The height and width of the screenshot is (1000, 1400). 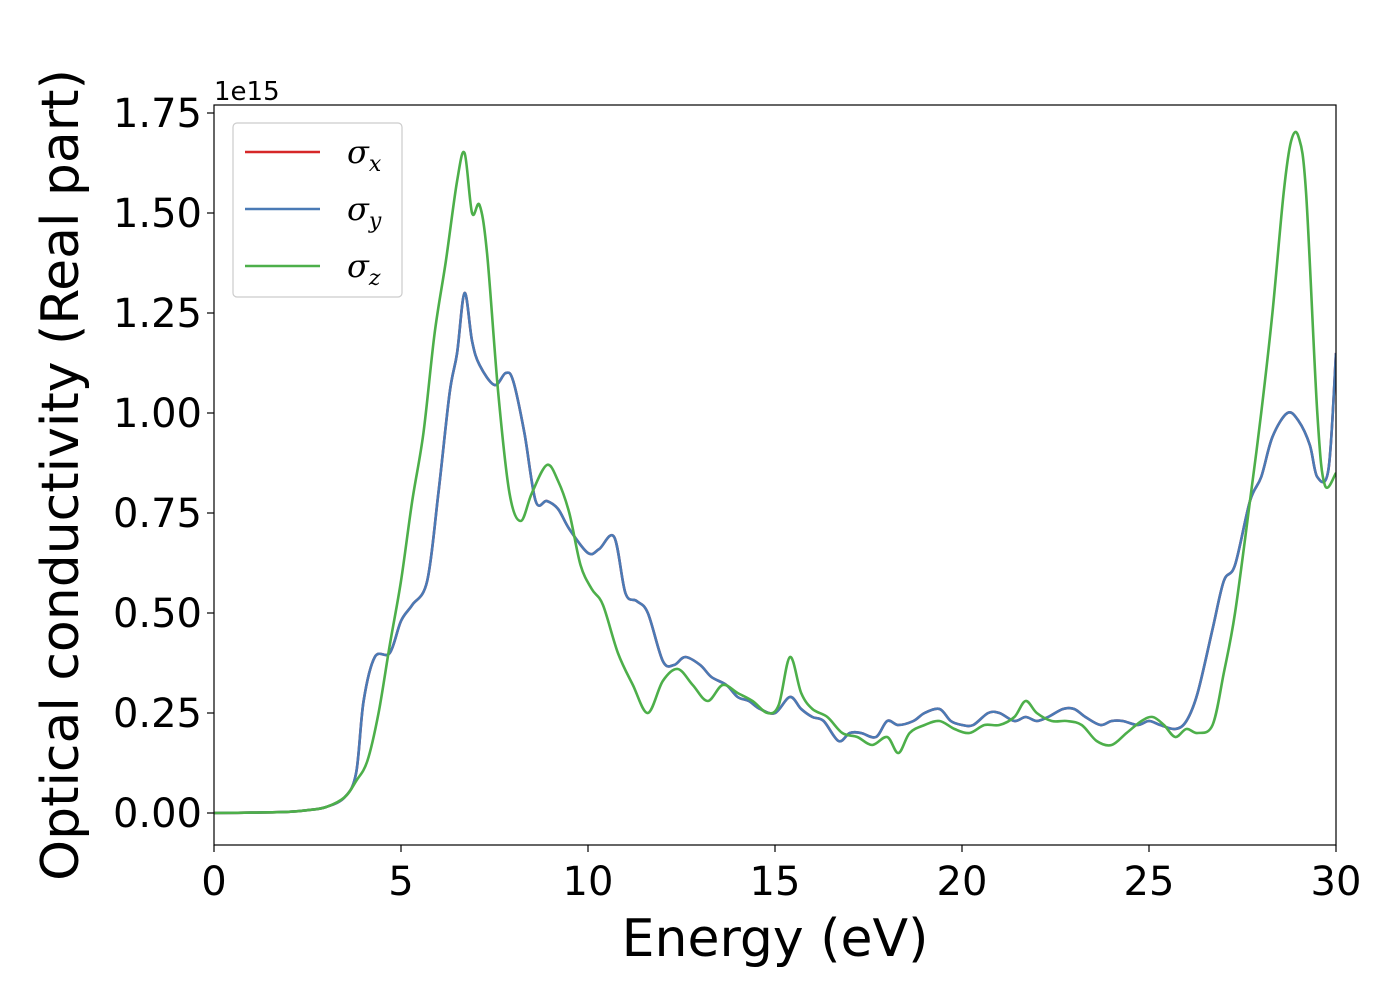 What do you see at coordinates (157, 314) in the screenshot?
I see `y-tick-label: 1.25` at bounding box center [157, 314].